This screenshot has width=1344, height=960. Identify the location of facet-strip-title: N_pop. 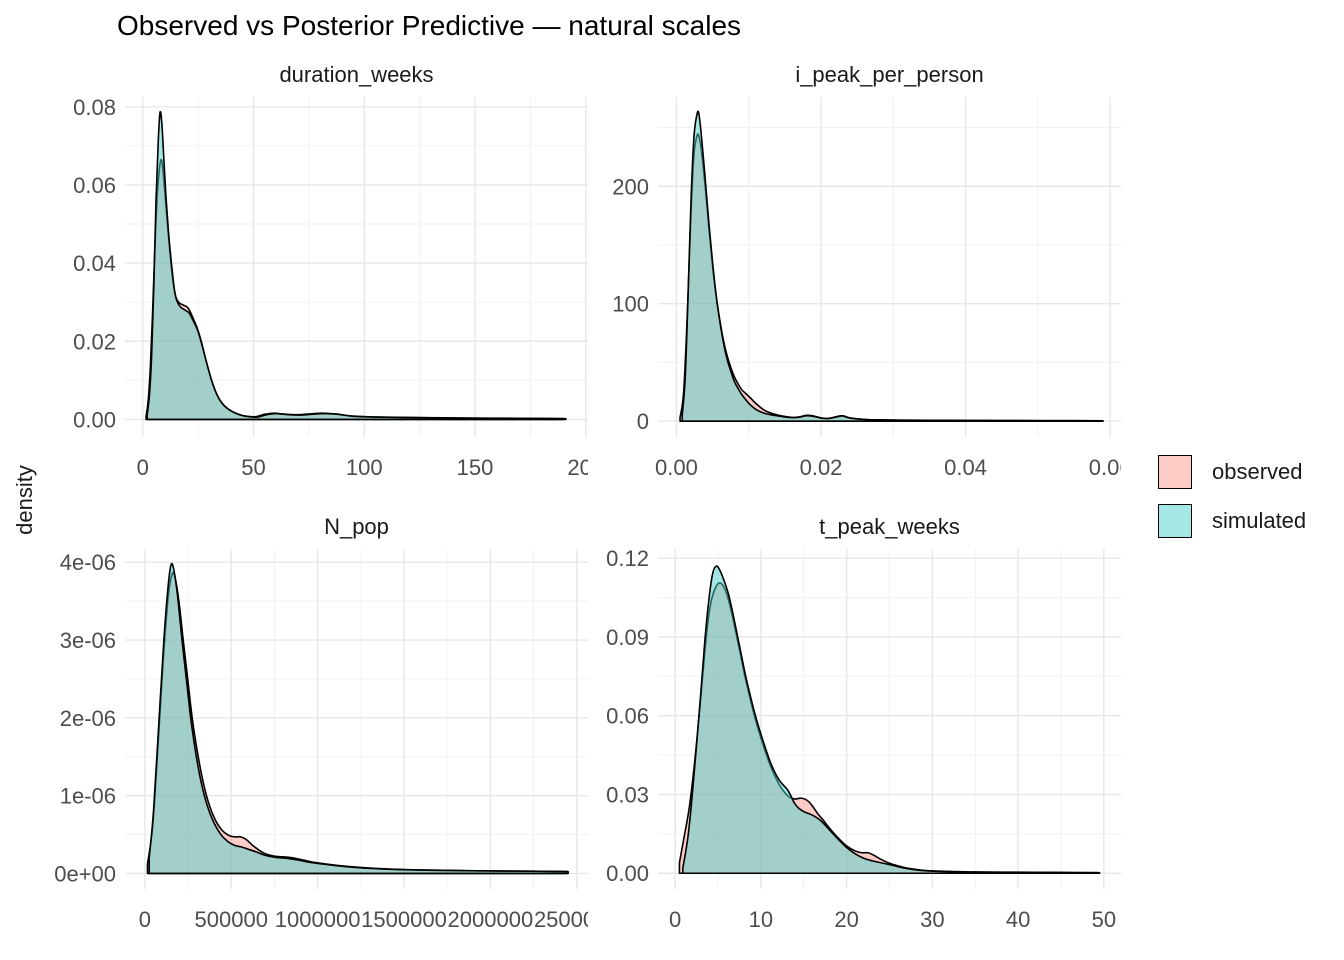
(356, 526).